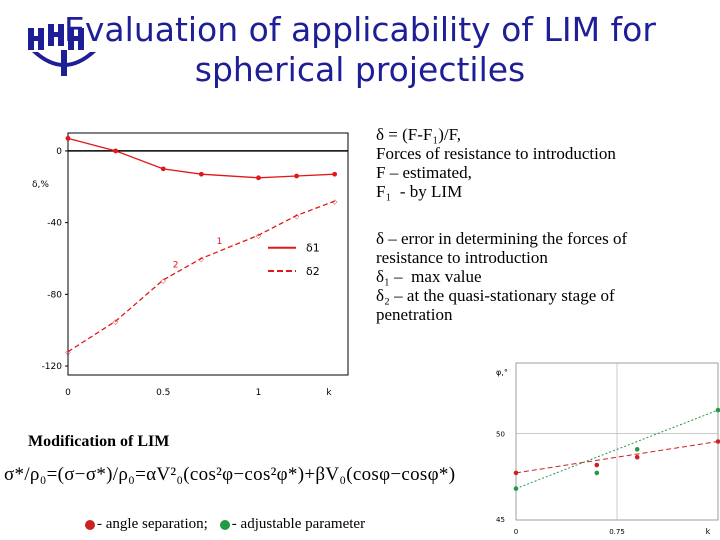 Image resolution: width=720 pixels, height=540 pixels. What do you see at coordinates (414, 314) in the screenshot?
I see `definition-line: penetration` at bounding box center [414, 314].